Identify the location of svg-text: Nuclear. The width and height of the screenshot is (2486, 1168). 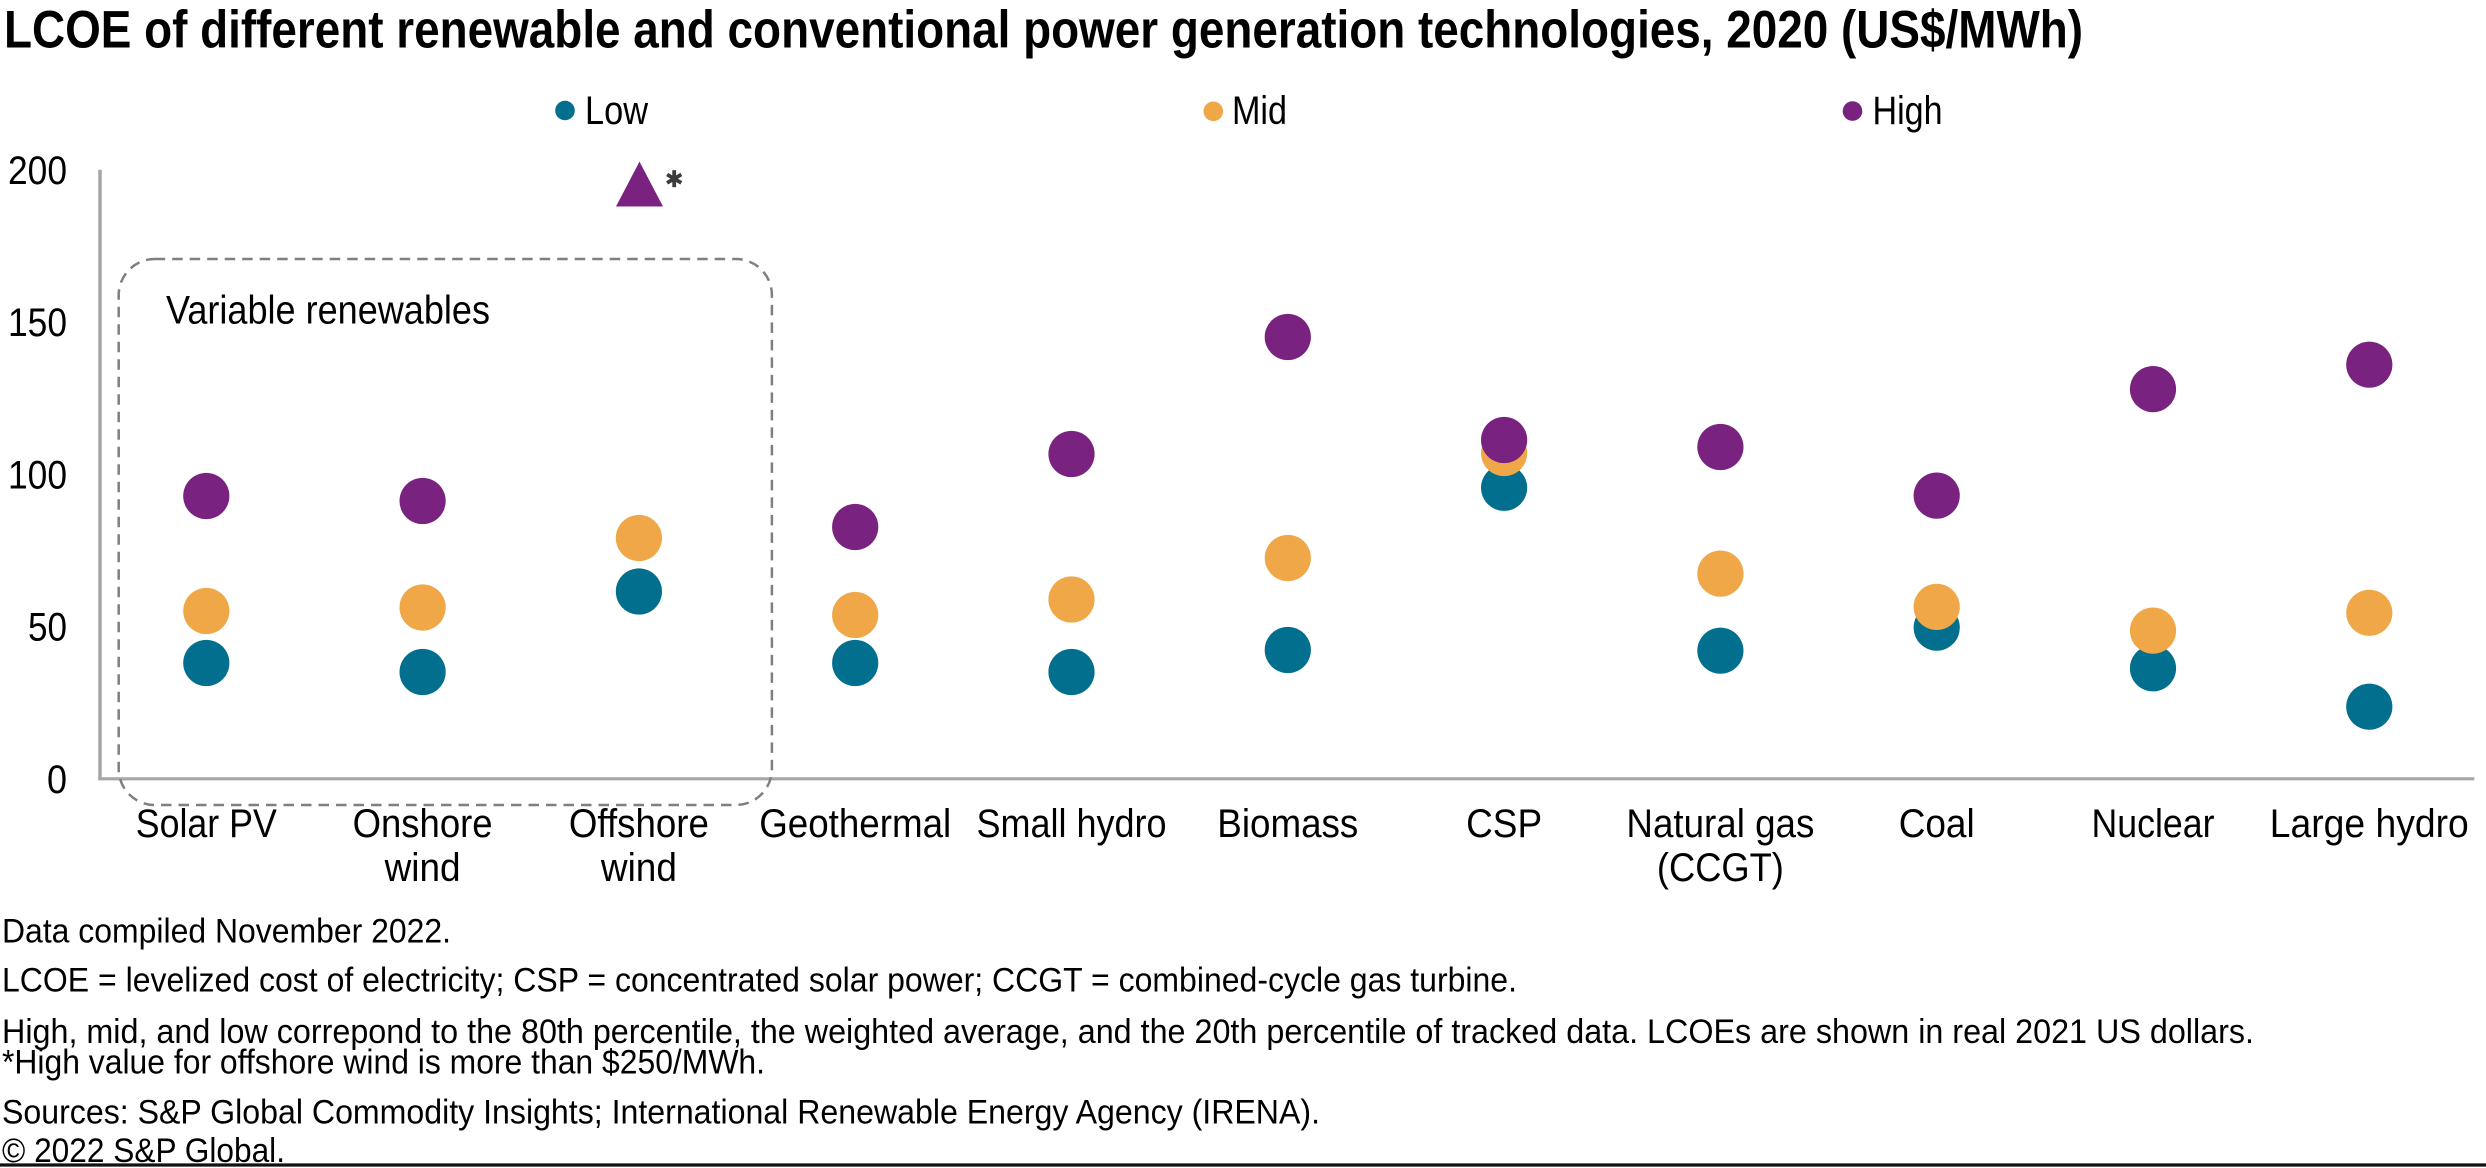
(2153, 824).